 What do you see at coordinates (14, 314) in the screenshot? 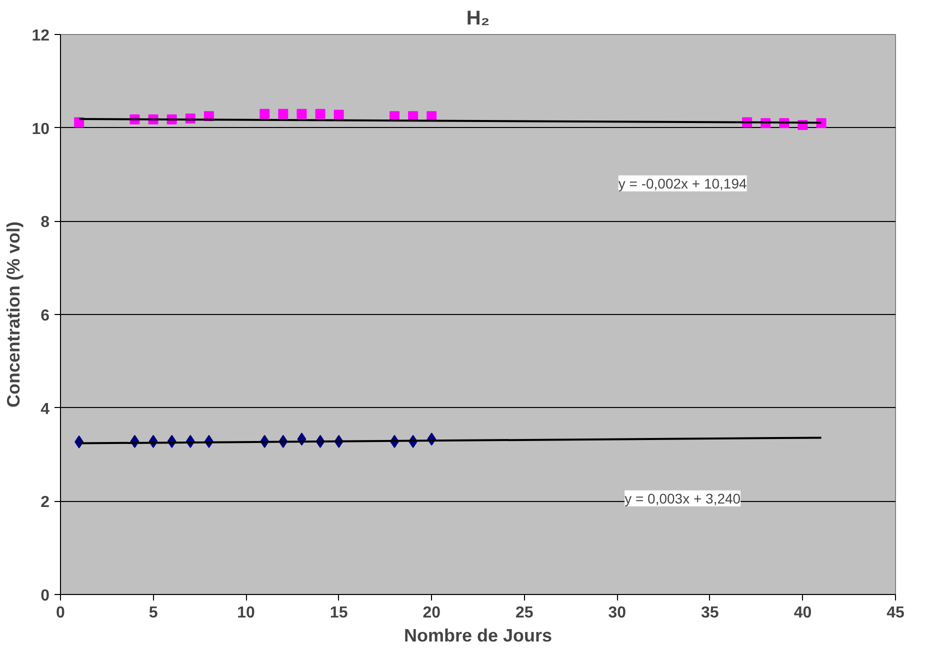
I see `y-axis-title: Concentration (% vol)` at bounding box center [14, 314].